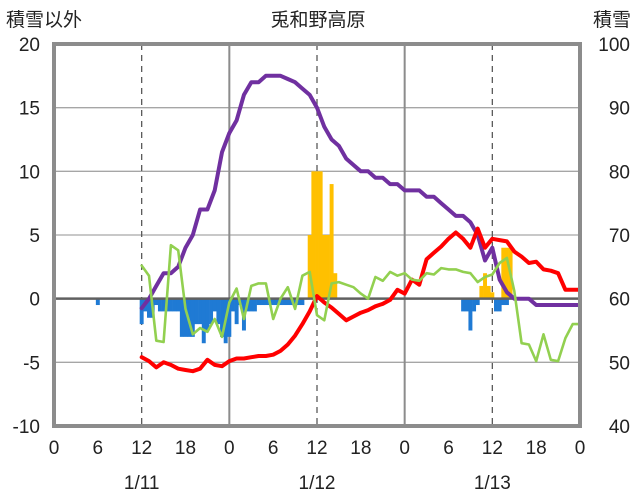  What do you see at coordinates (614, 45) in the screenshot?
I see `y-right-tick-label: 100` at bounding box center [614, 45].